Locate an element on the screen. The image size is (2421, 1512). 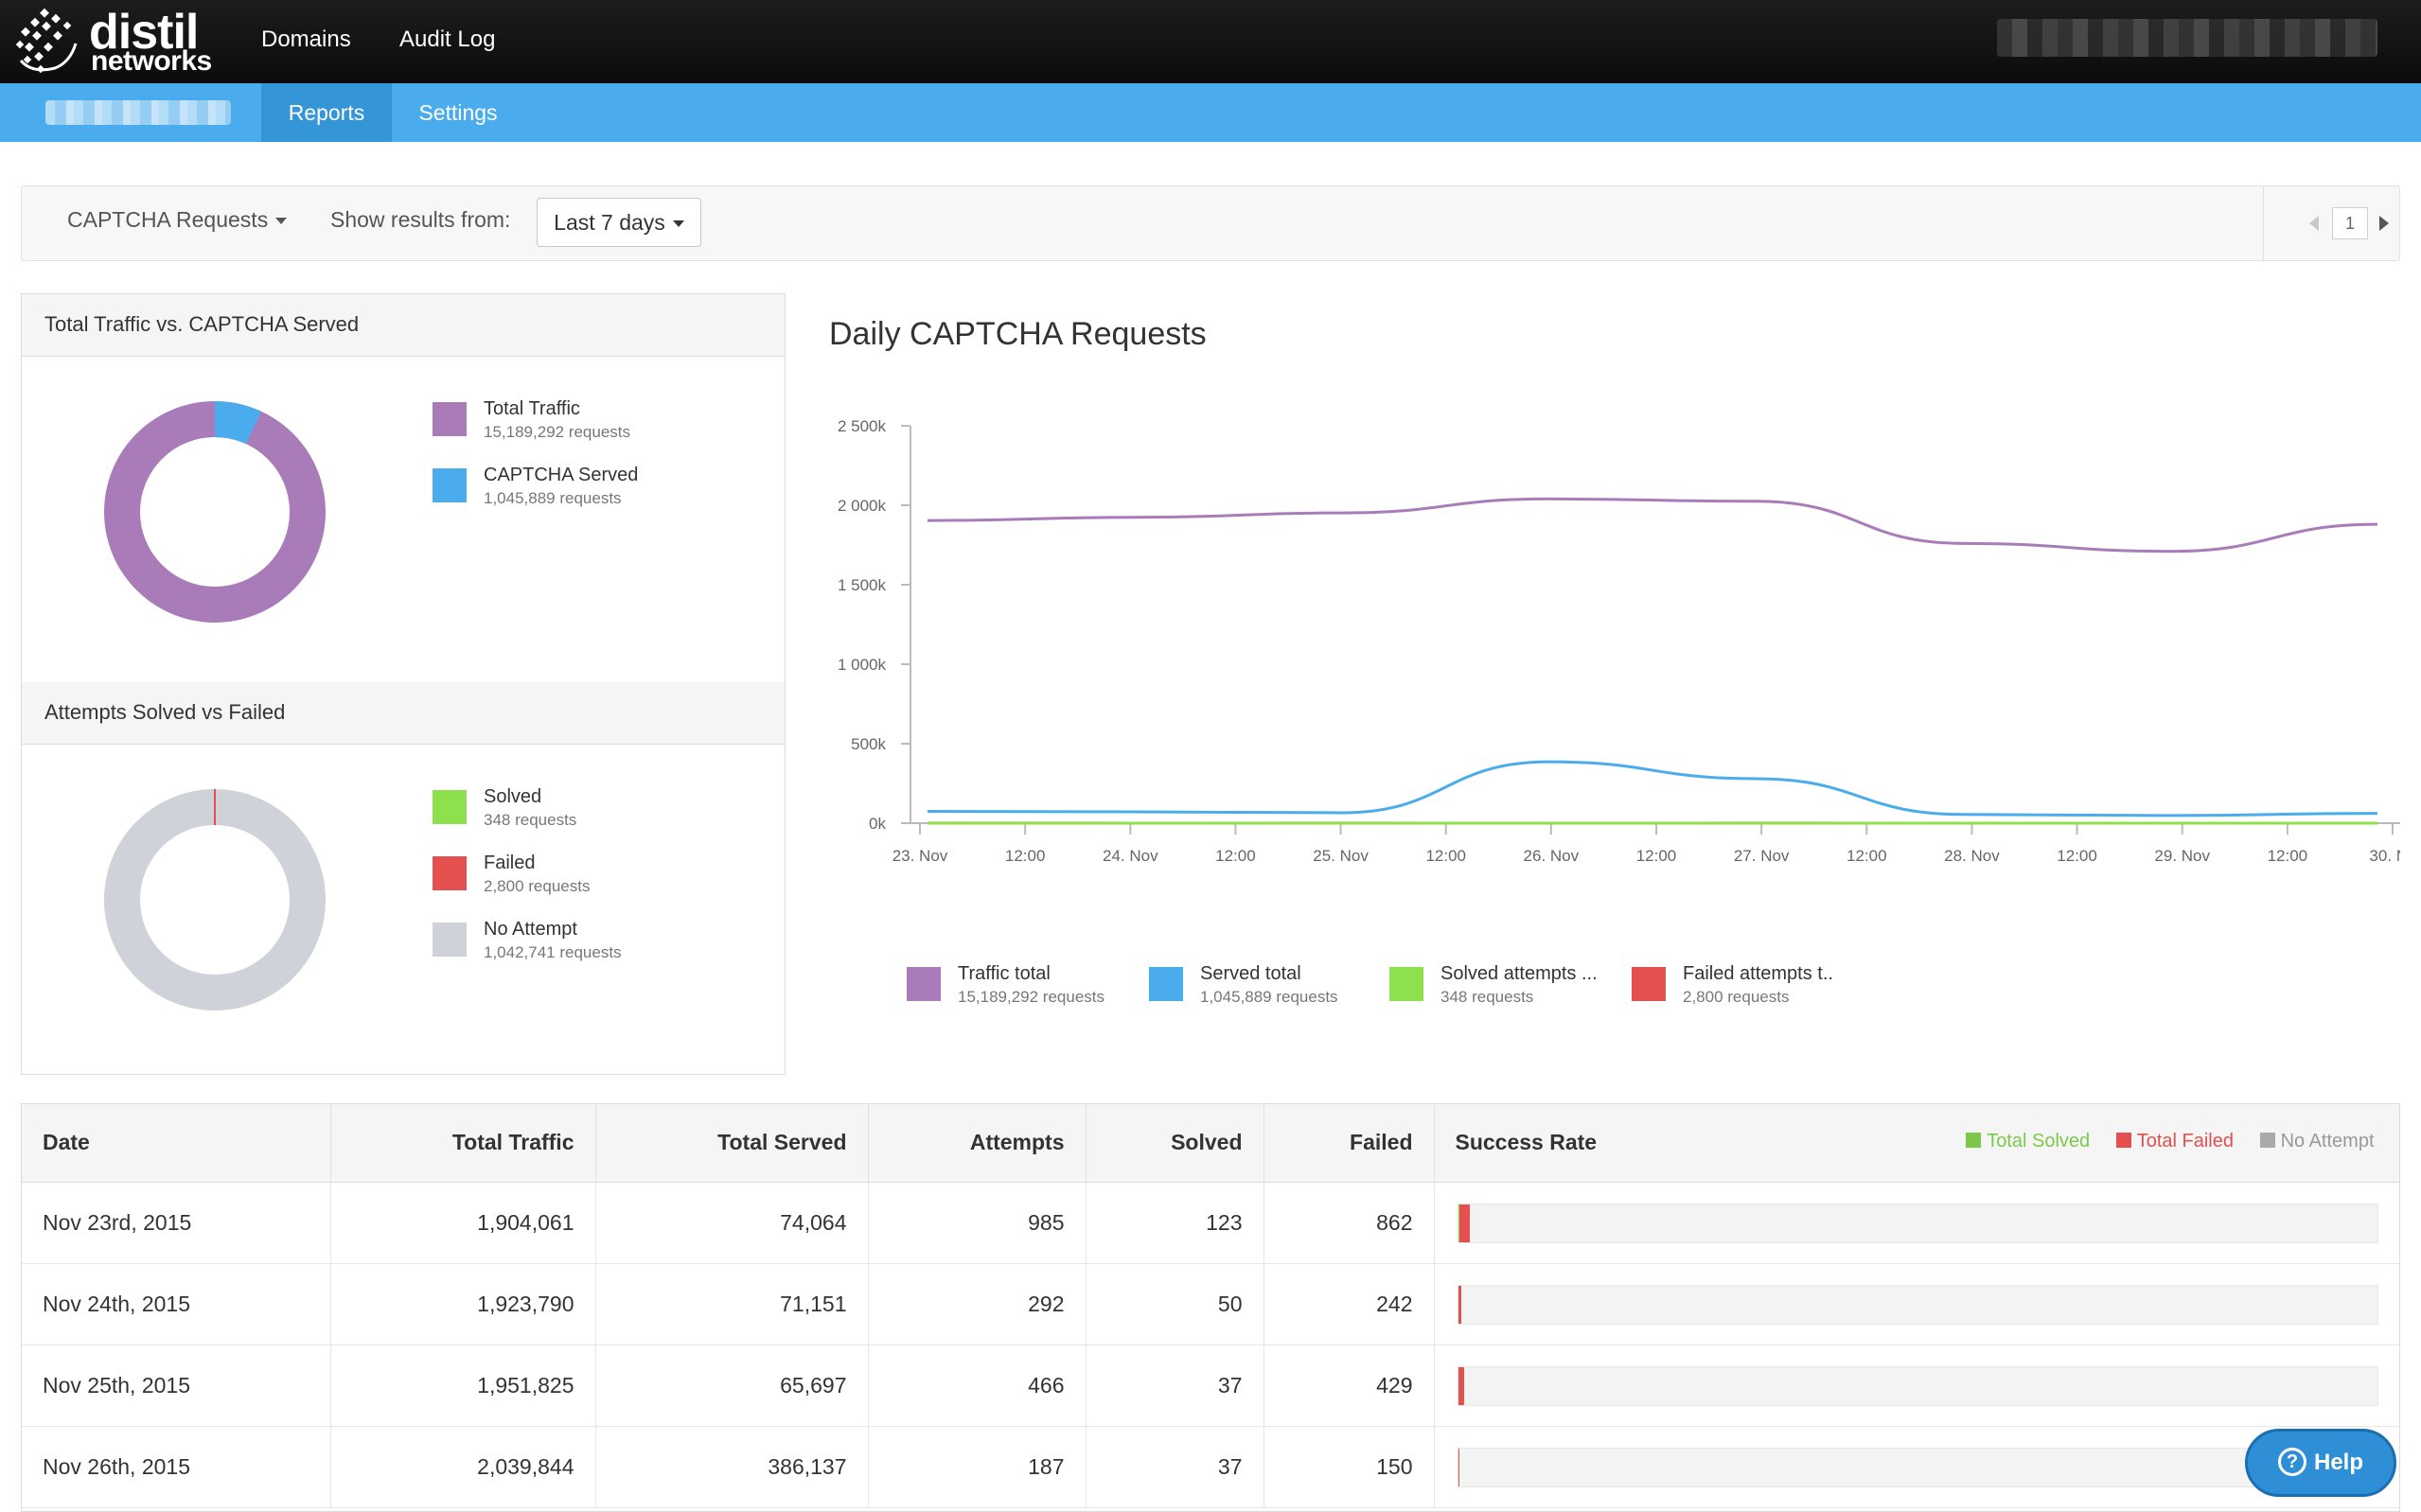
legend-label: No Attempt is located at coordinates (531, 929).